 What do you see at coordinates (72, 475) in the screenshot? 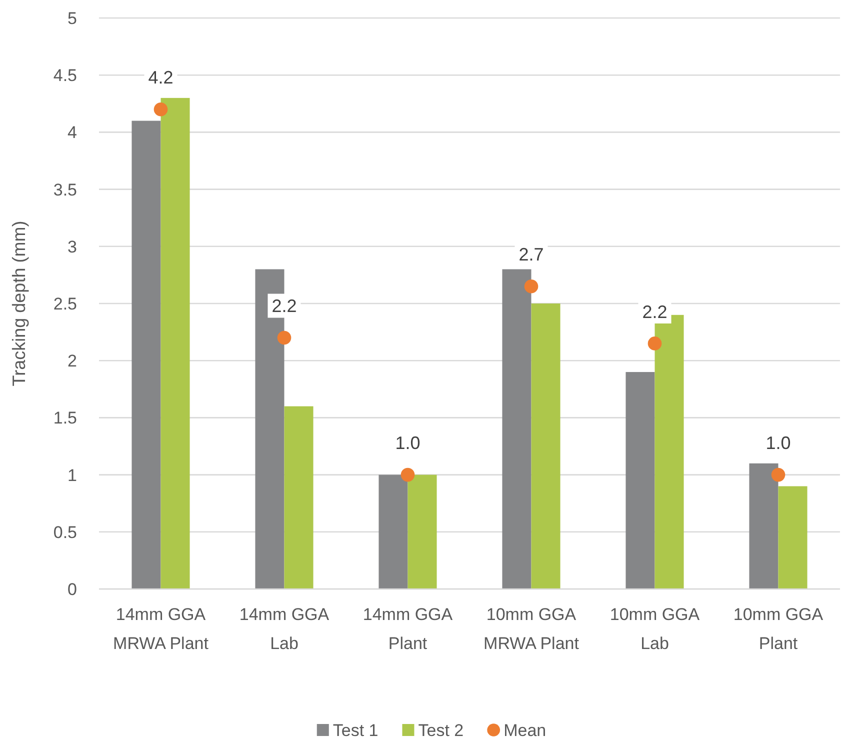
I see `y-tick-label: 1` at bounding box center [72, 475].